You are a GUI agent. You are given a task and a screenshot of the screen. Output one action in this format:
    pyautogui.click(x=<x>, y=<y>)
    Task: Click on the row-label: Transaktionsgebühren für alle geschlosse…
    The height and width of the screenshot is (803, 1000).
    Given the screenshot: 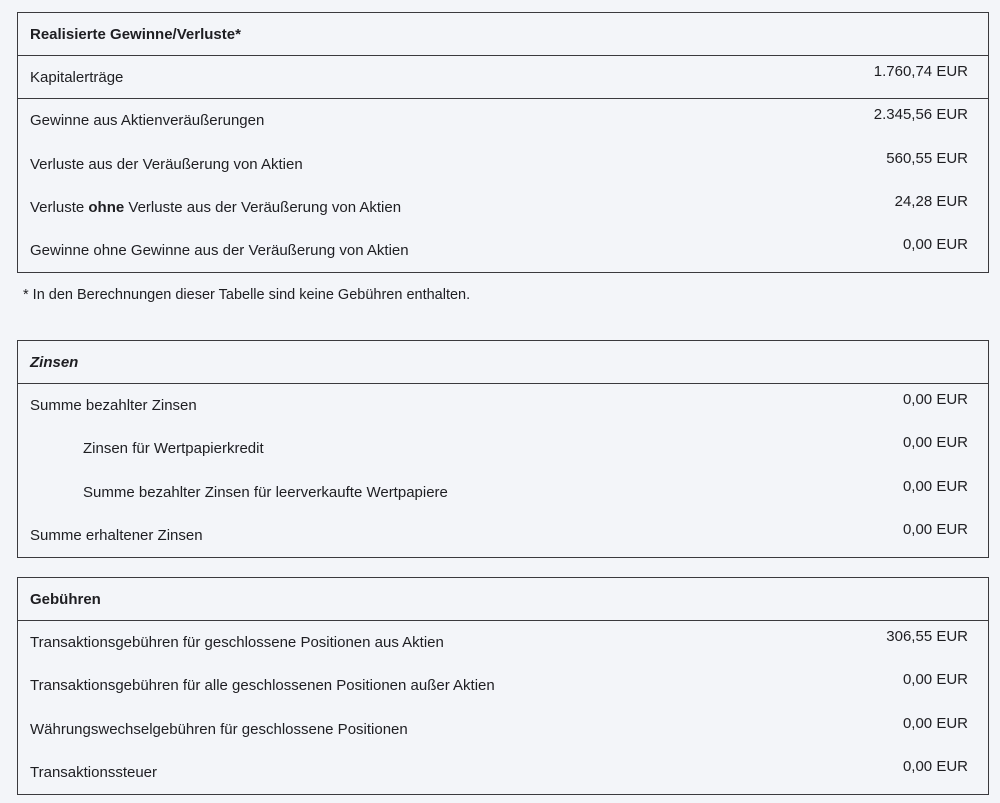 What is the action you would take?
    pyautogui.click(x=262, y=686)
    